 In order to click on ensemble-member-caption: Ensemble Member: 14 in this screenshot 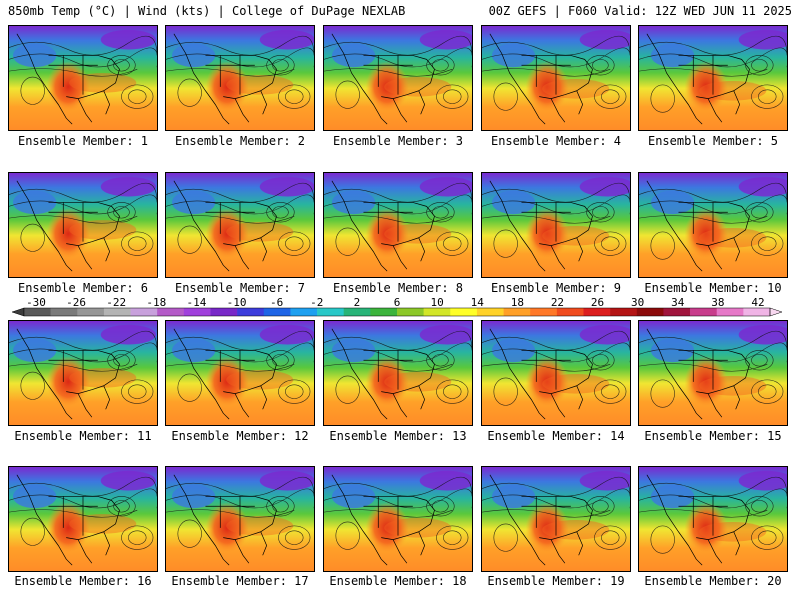, I will do `click(556, 436)`.